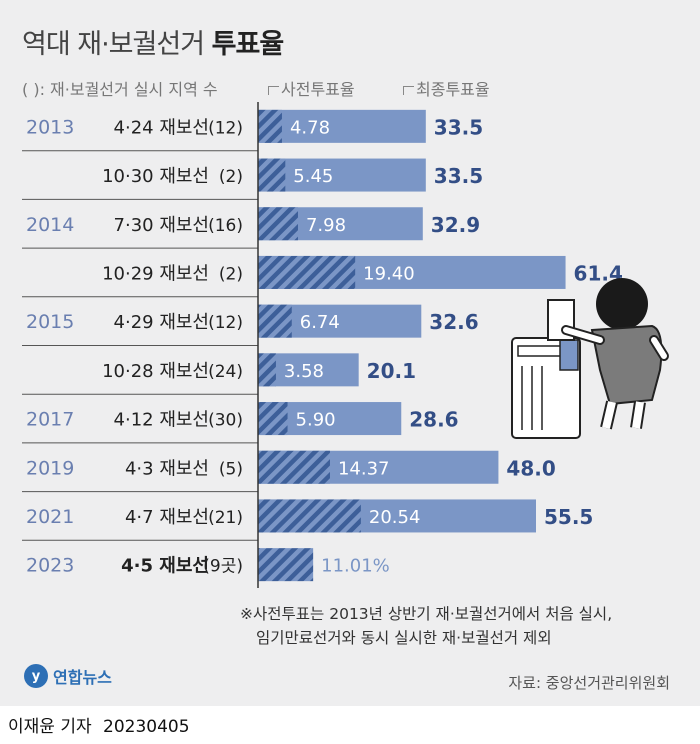 The image size is (700, 744). What do you see at coordinates (408, 90) in the screenshot?
I see `legend-final-bracket` at bounding box center [408, 90].